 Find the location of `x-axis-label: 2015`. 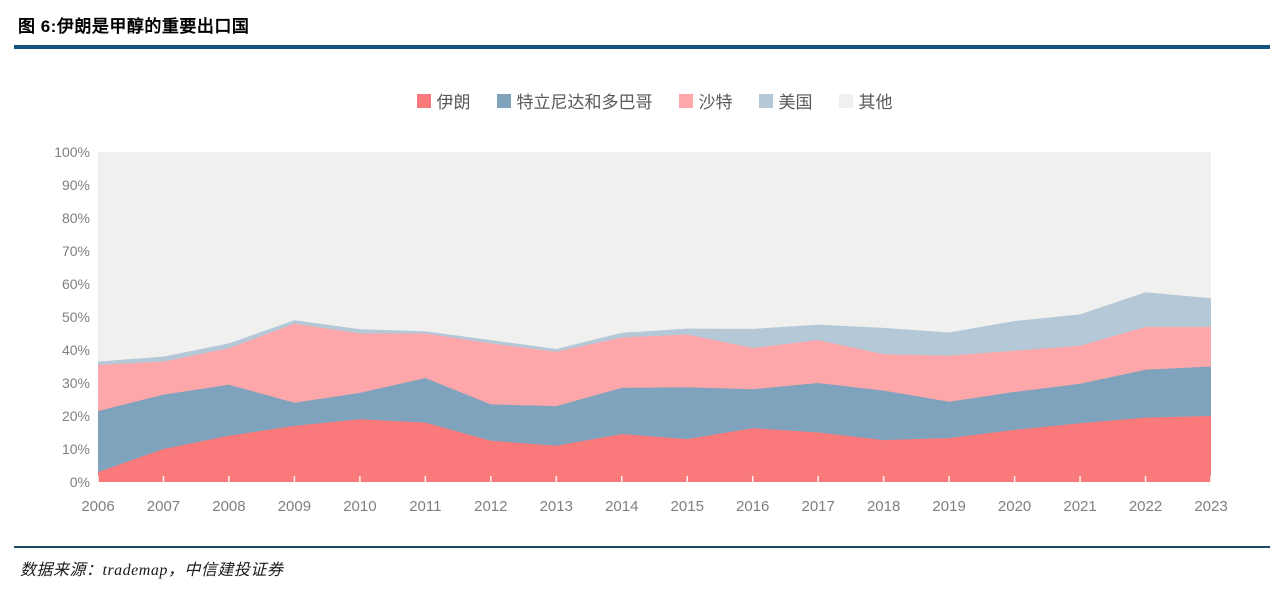

x-axis-label: 2015 is located at coordinates (687, 506).